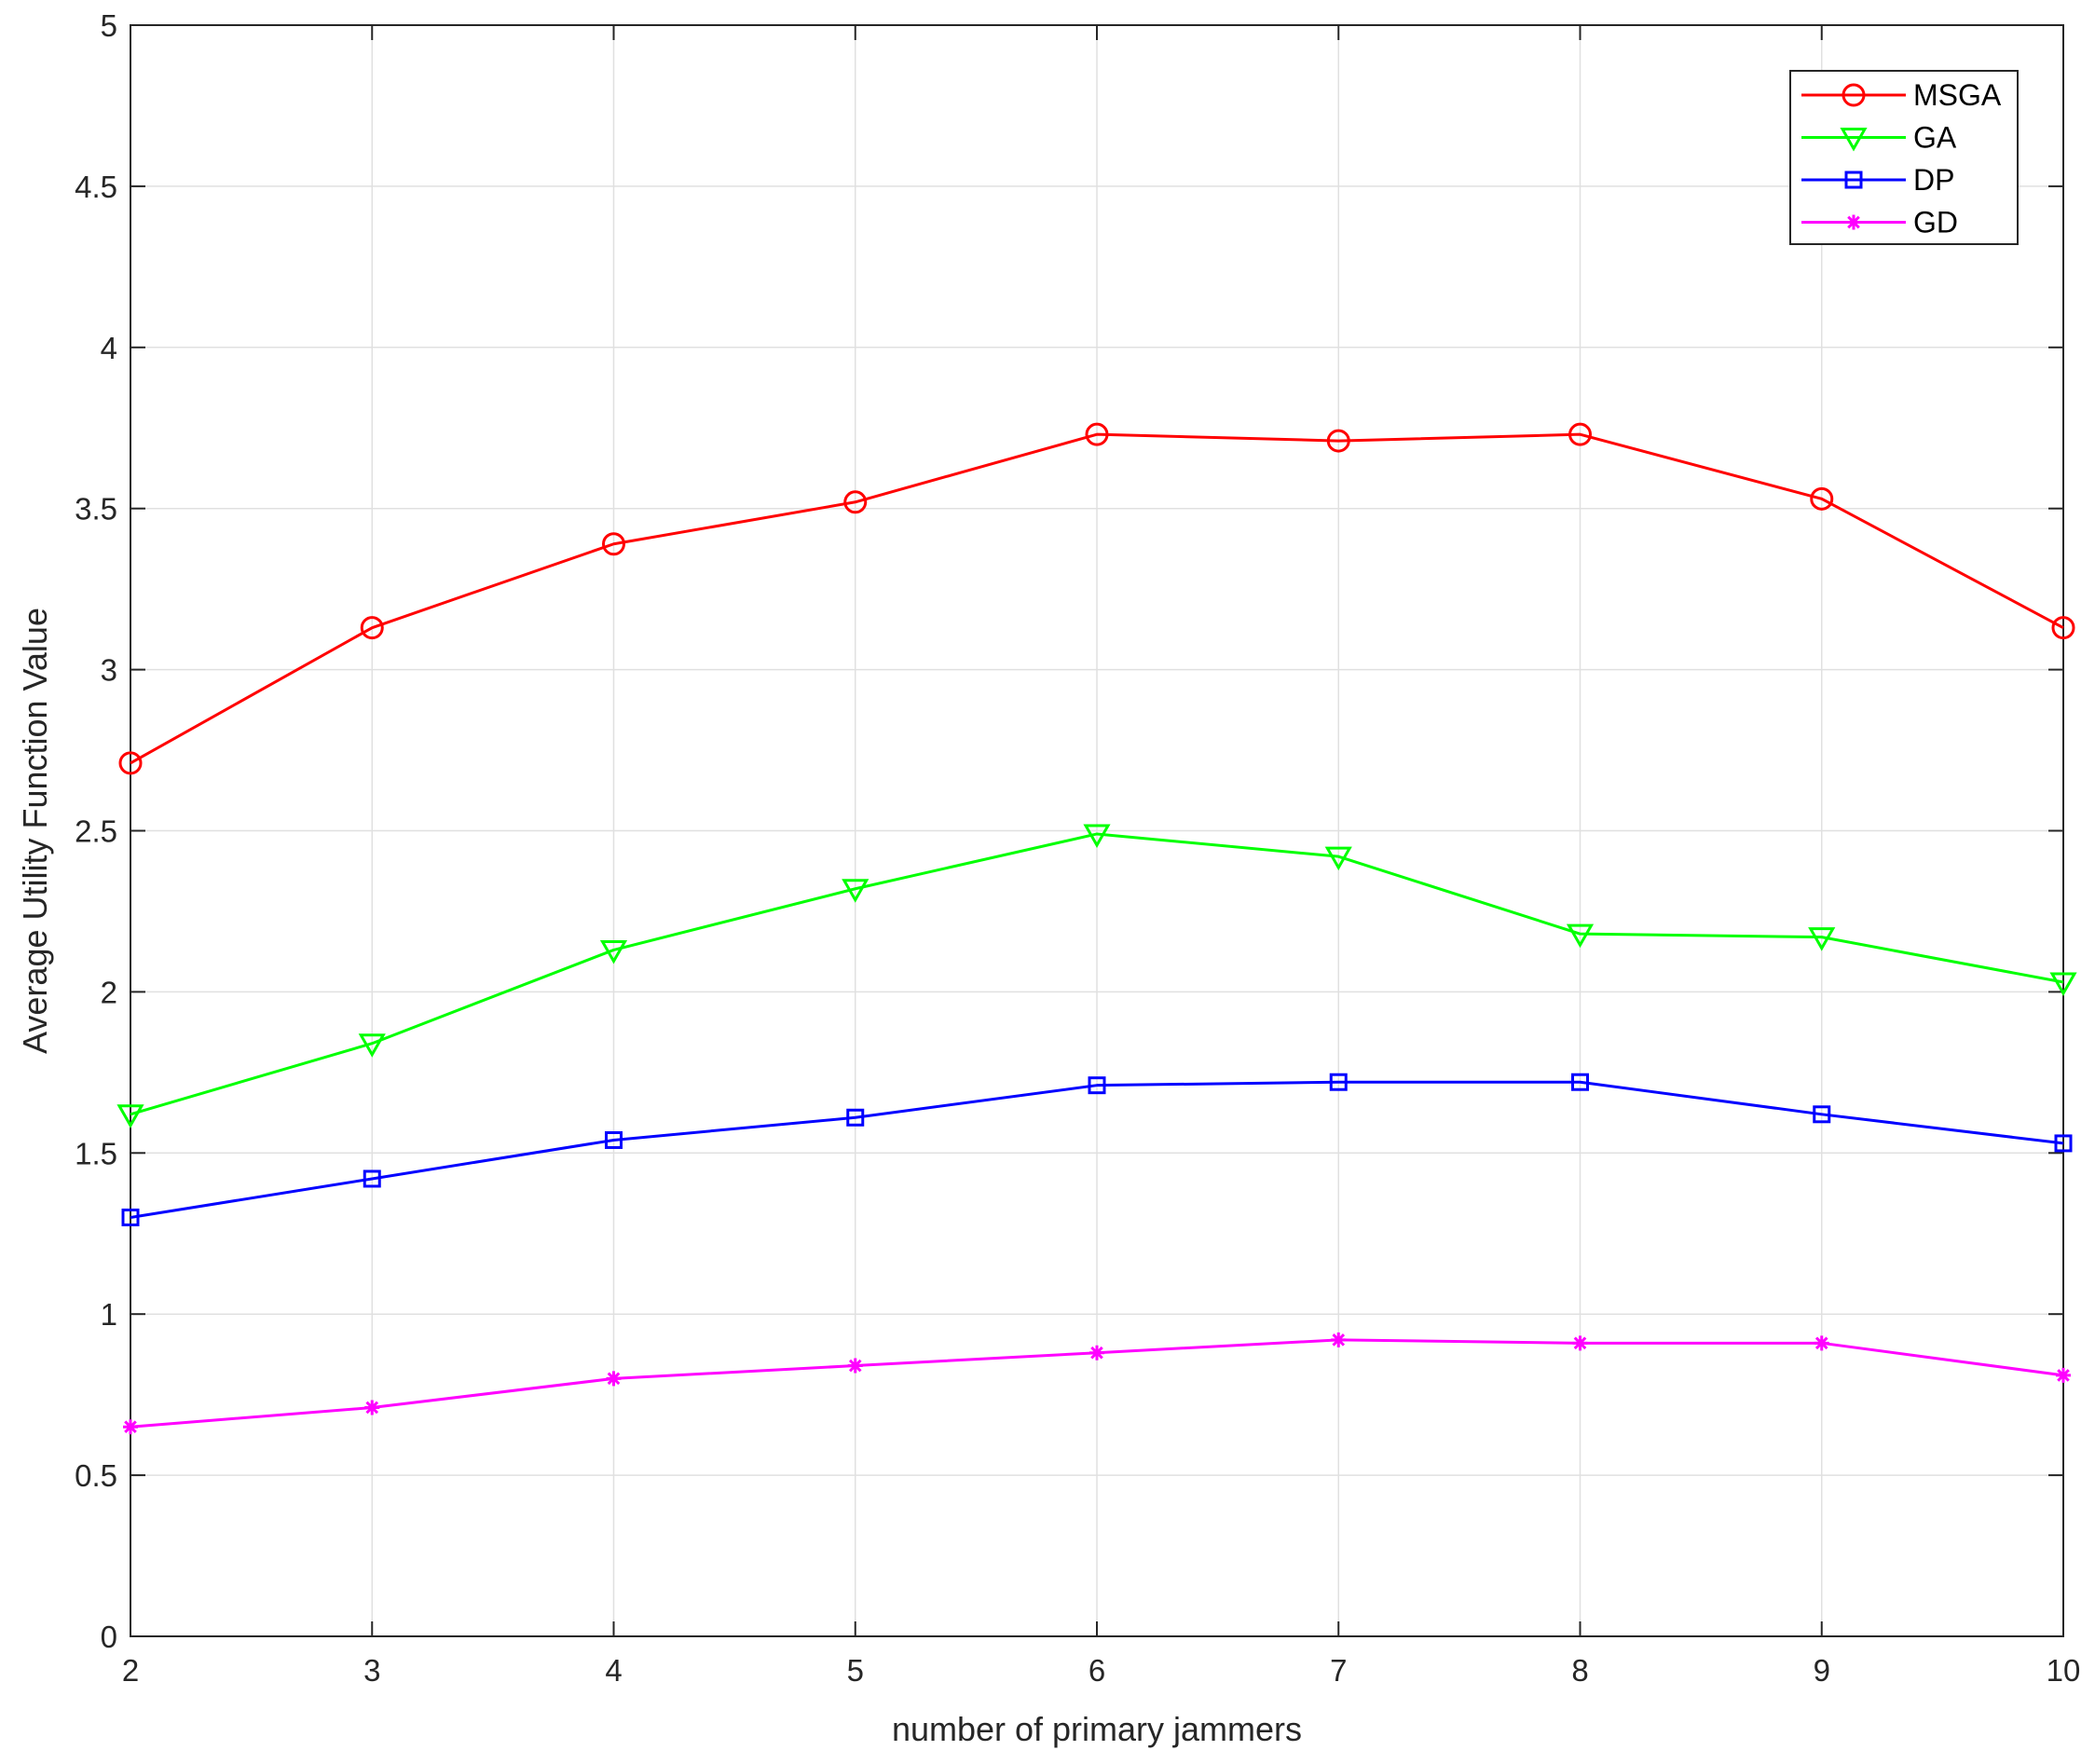 The image size is (2095, 1764). I want to click on x-axis-label: number of primary jammers, so click(1097, 1729).